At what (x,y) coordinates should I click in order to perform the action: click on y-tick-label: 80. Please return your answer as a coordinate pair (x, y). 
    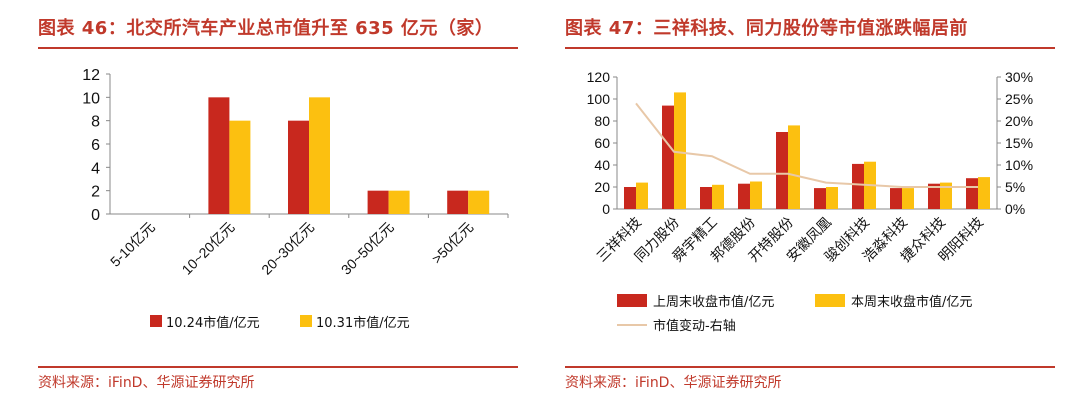
    Looking at the image, I should click on (602, 121).